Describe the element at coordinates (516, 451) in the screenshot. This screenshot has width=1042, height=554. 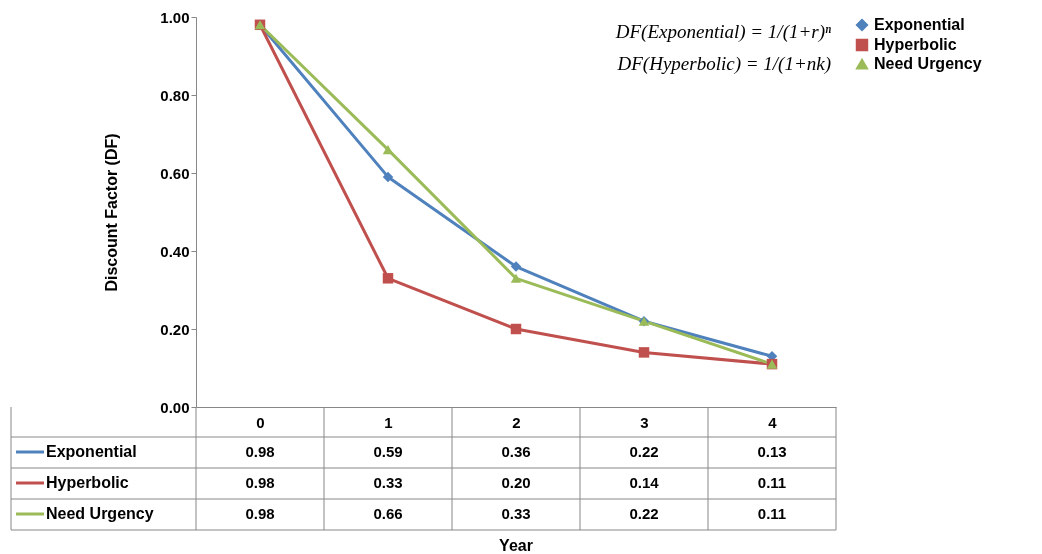
I see `data-label: 0.36` at that location.